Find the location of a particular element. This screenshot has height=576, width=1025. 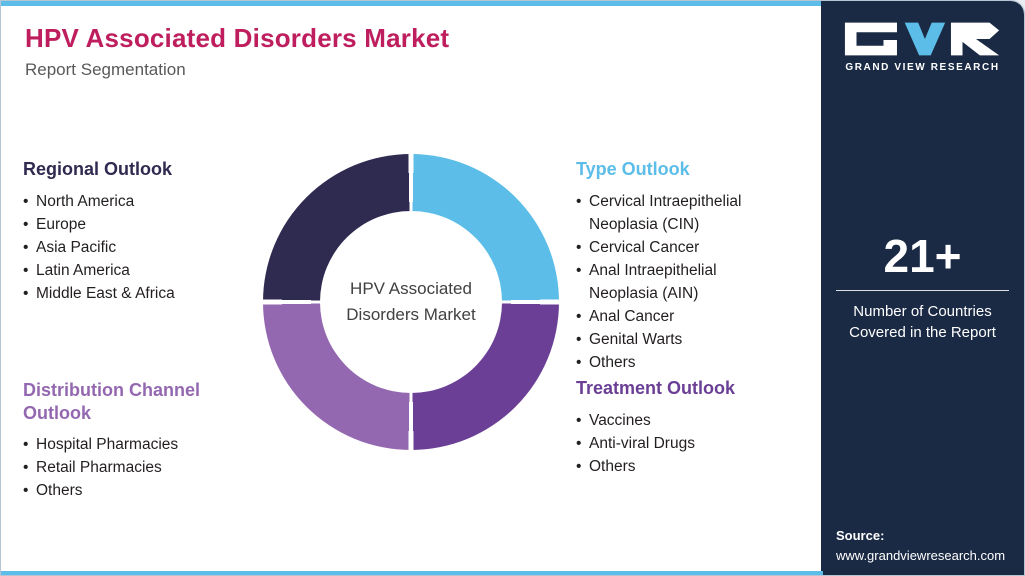

countries-count: 21+ is located at coordinates (922, 256).